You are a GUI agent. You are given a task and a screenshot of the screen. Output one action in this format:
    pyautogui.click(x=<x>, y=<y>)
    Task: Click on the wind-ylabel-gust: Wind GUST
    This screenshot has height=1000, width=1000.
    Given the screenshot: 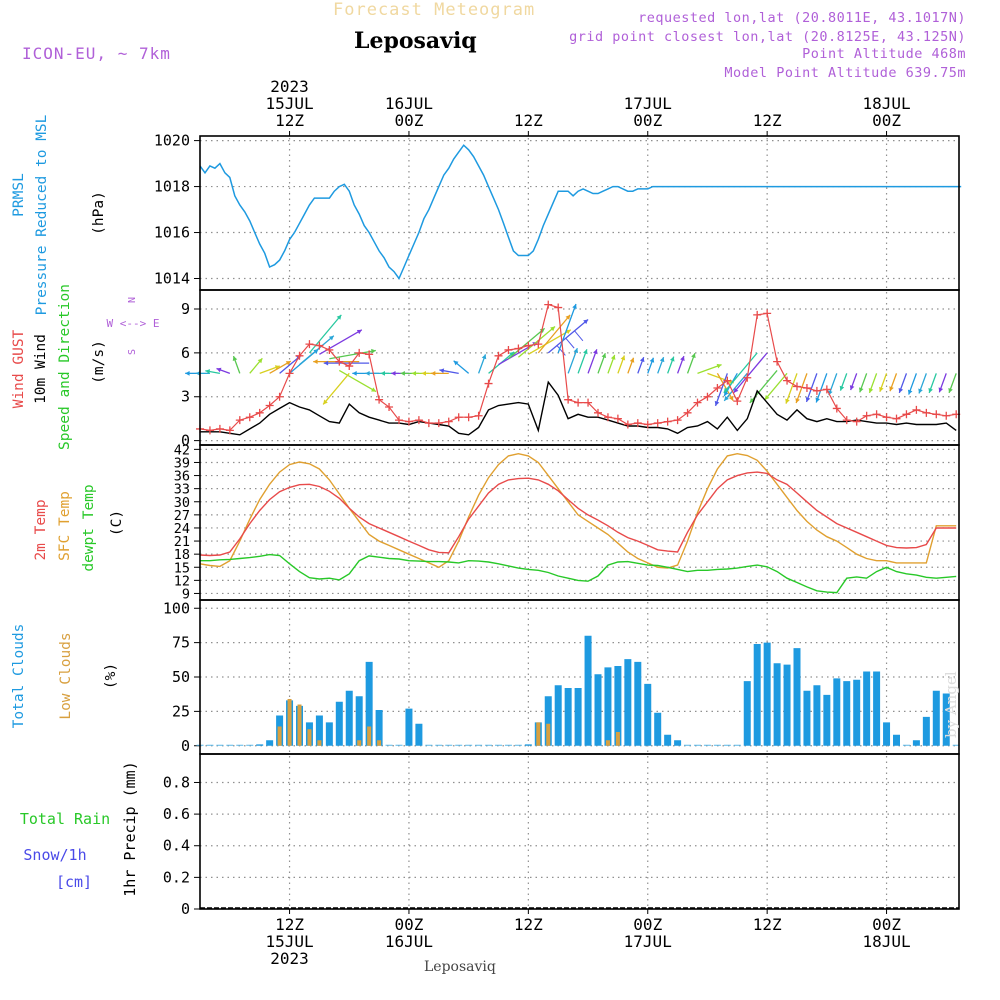 What is the action you would take?
    pyautogui.click(x=19, y=368)
    